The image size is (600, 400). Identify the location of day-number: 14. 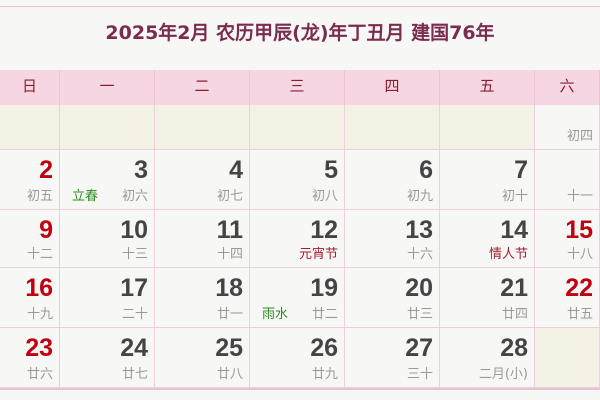
(514, 230).